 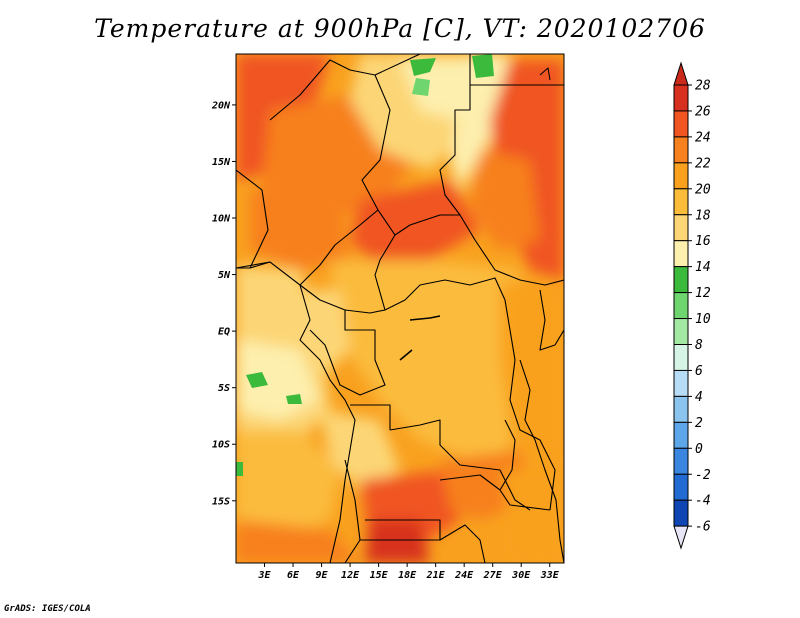 What do you see at coordinates (224, 388) in the screenshot?
I see `lat-tick-label: 5S` at bounding box center [224, 388].